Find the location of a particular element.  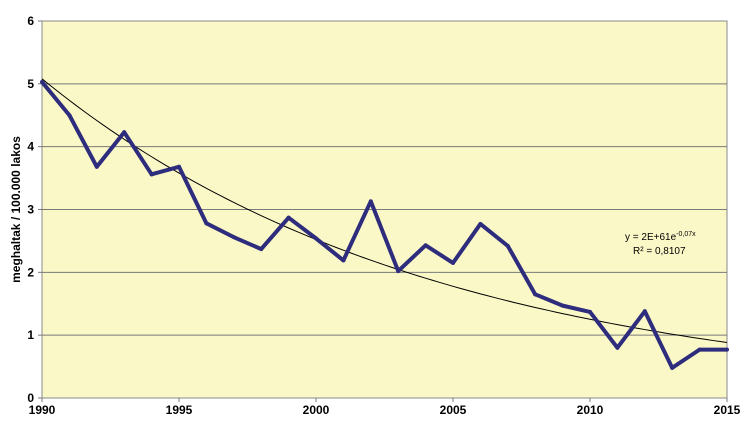

x-tick-label: 1995 is located at coordinates (179, 410).